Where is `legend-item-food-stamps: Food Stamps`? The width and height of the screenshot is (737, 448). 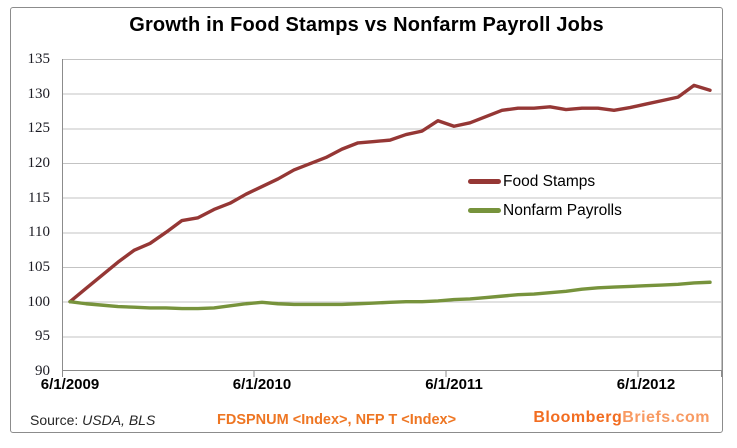
legend-item-food-stamps: Food Stamps is located at coordinates (545, 181).